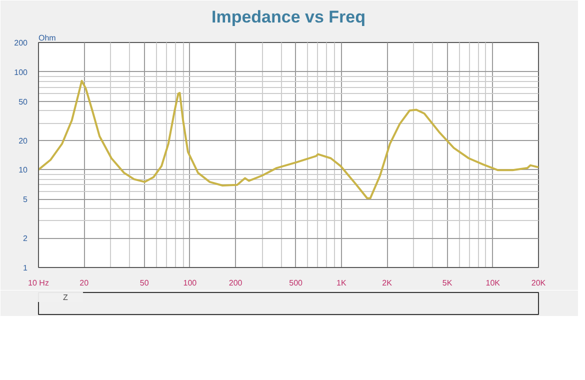 The height and width of the screenshot is (380, 585). What do you see at coordinates (25, 239) in the screenshot?
I see `y-tick-label: 2` at bounding box center [25, 239].